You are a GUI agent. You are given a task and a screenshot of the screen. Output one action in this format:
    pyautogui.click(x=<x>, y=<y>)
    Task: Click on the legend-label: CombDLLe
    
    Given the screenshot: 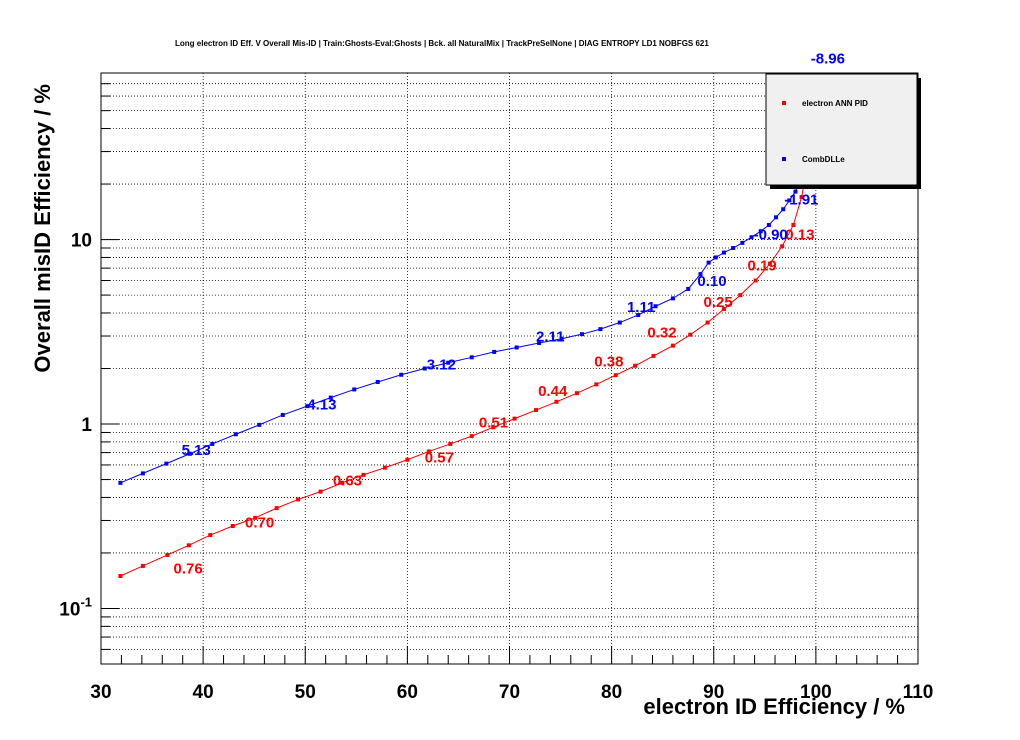 What is the action you would take?
    pyautogui.click(x=823, y=159)
    